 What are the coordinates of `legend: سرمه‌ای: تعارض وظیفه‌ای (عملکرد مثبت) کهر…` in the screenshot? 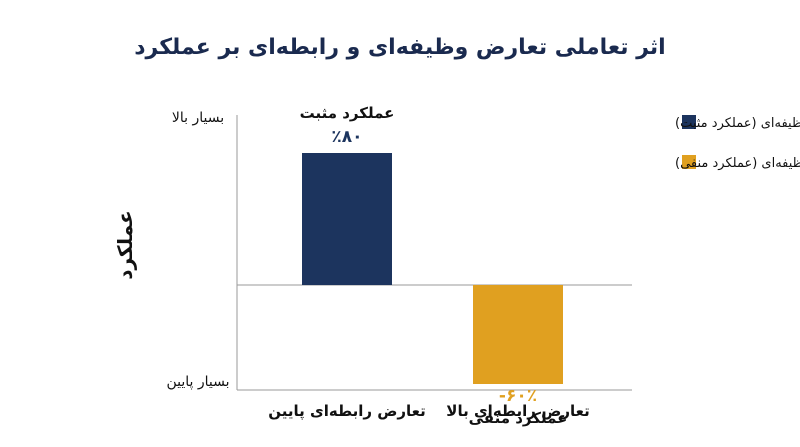 It's located at (737, 143).